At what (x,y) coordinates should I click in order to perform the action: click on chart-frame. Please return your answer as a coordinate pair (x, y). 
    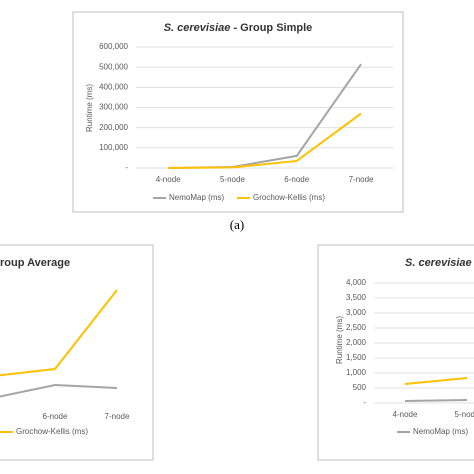
    Looking at the image, I should click on (77, 352).